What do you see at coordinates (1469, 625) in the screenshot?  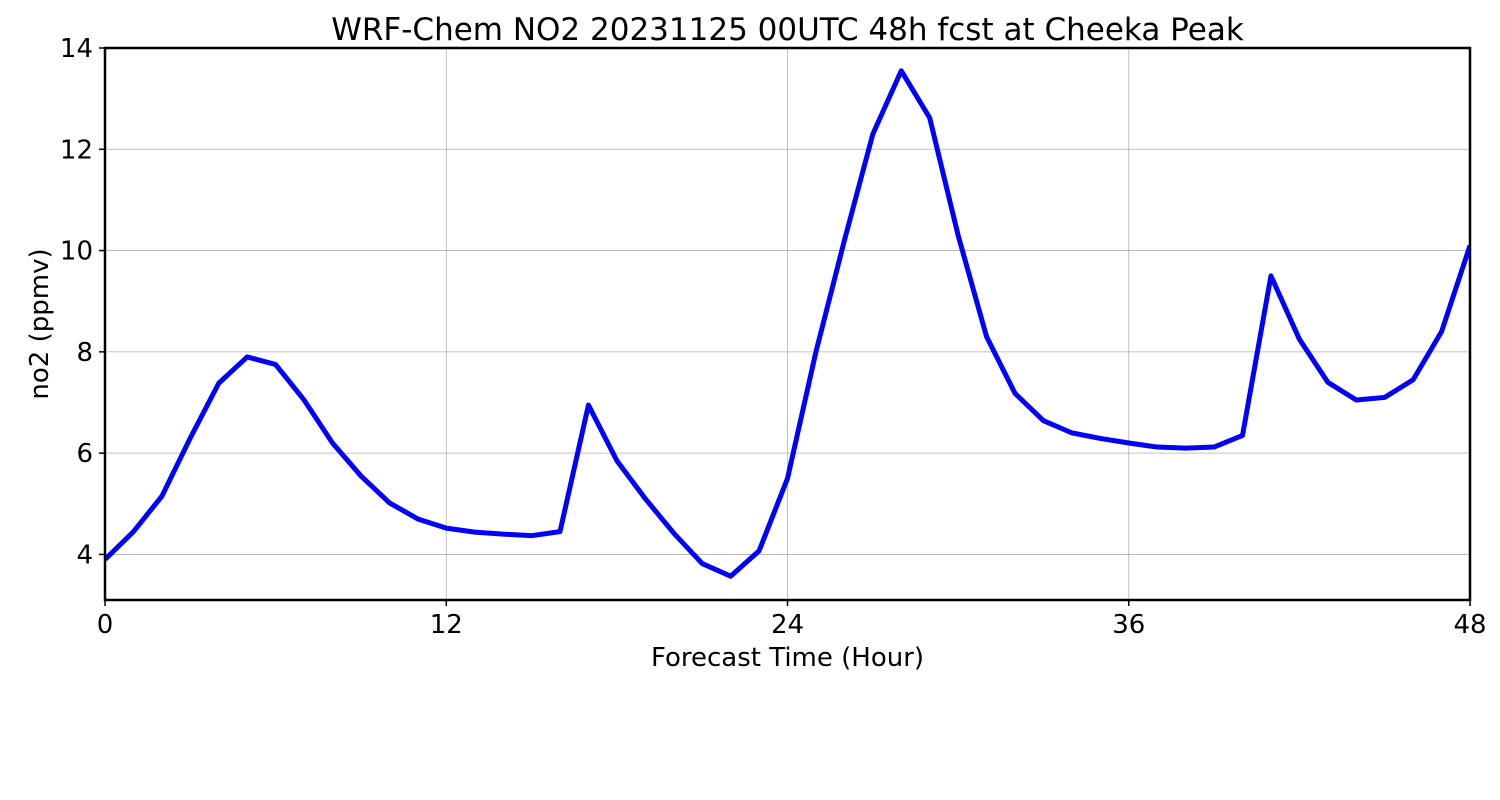 I see `x-tick-label: 48` at bounding box center [1469, 625].